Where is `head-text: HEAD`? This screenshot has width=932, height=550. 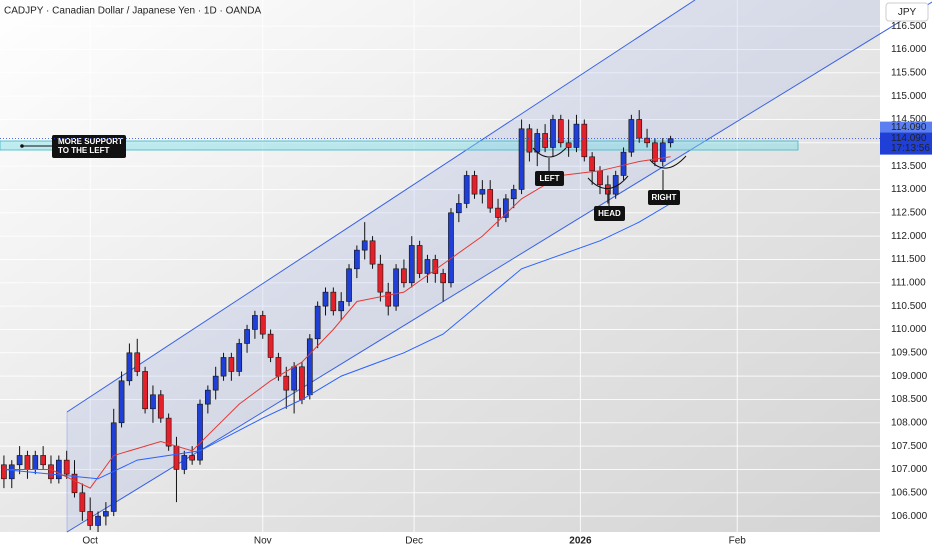
head-text: HEAD is located at coordinates (609, 213).